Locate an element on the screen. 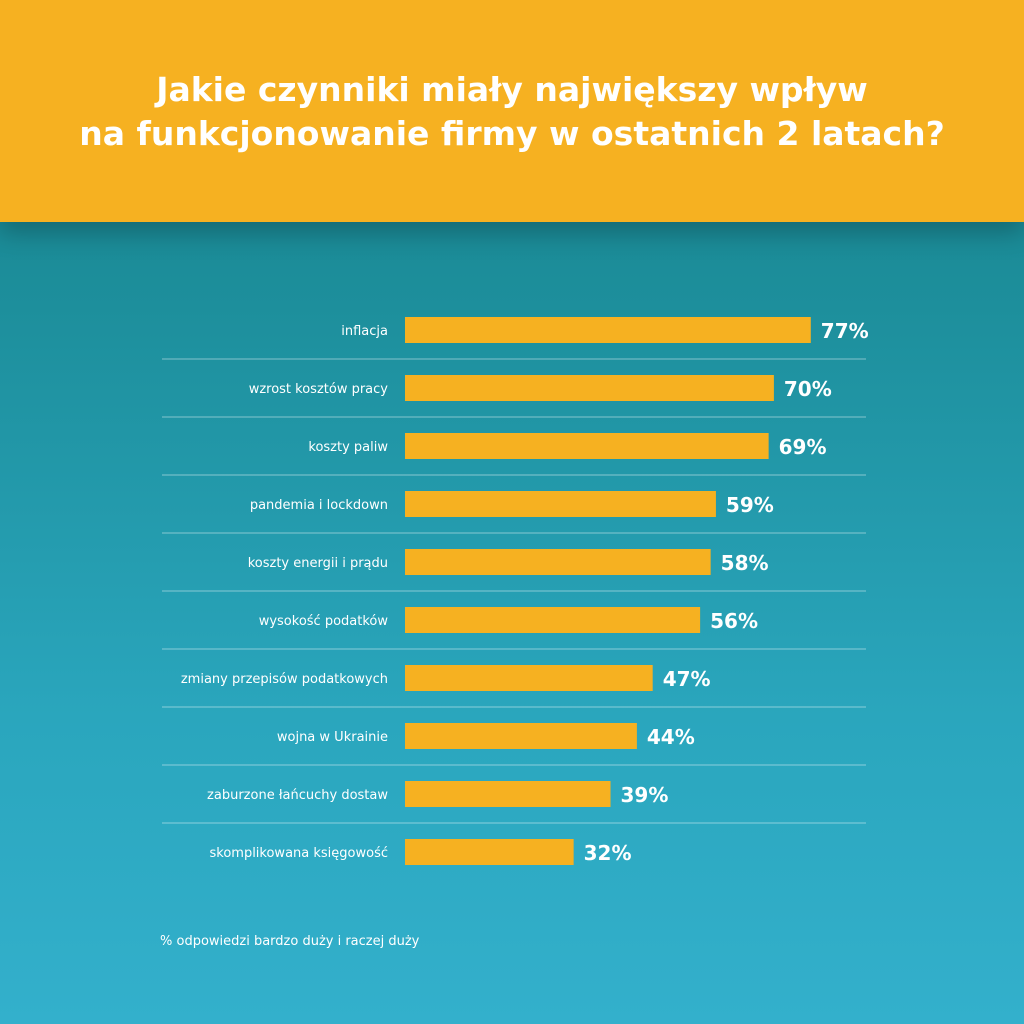 This screenshot has height=1024, width=1024. value-label: 56% is located at coordinates (734, 621).